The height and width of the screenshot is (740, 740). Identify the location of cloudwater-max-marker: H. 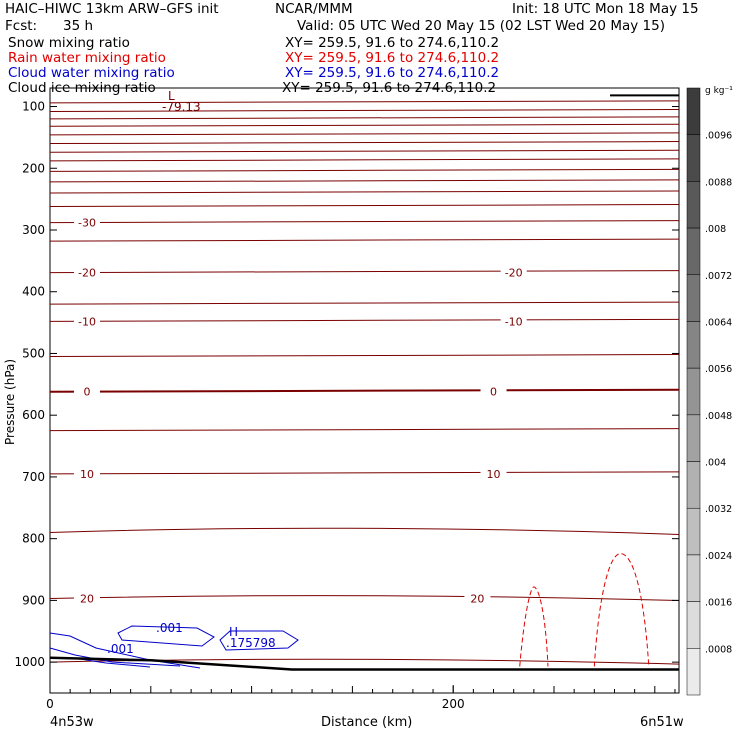
(233, 632).